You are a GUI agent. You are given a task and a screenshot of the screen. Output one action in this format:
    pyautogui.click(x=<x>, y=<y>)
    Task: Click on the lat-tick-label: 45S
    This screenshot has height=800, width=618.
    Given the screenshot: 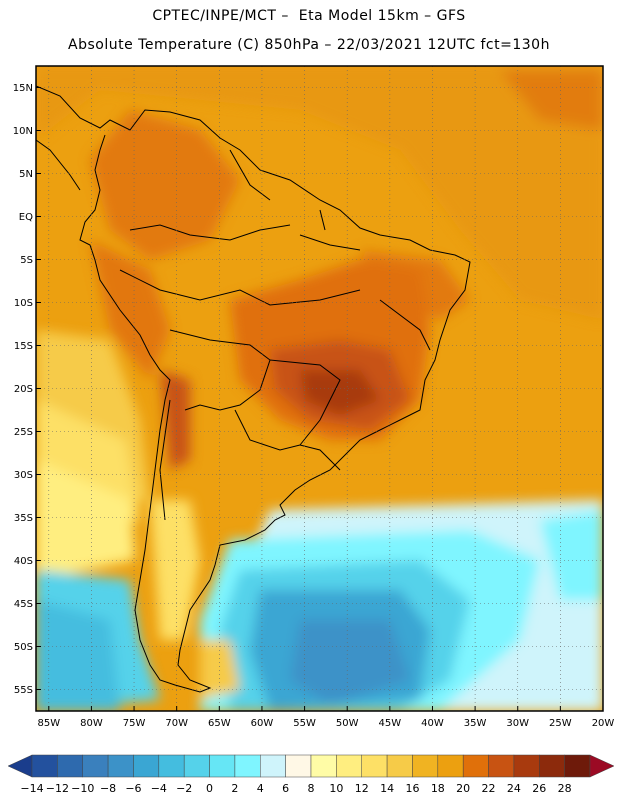 What is the action you would take?
    pyautogui.click(x=23, y=604)
    